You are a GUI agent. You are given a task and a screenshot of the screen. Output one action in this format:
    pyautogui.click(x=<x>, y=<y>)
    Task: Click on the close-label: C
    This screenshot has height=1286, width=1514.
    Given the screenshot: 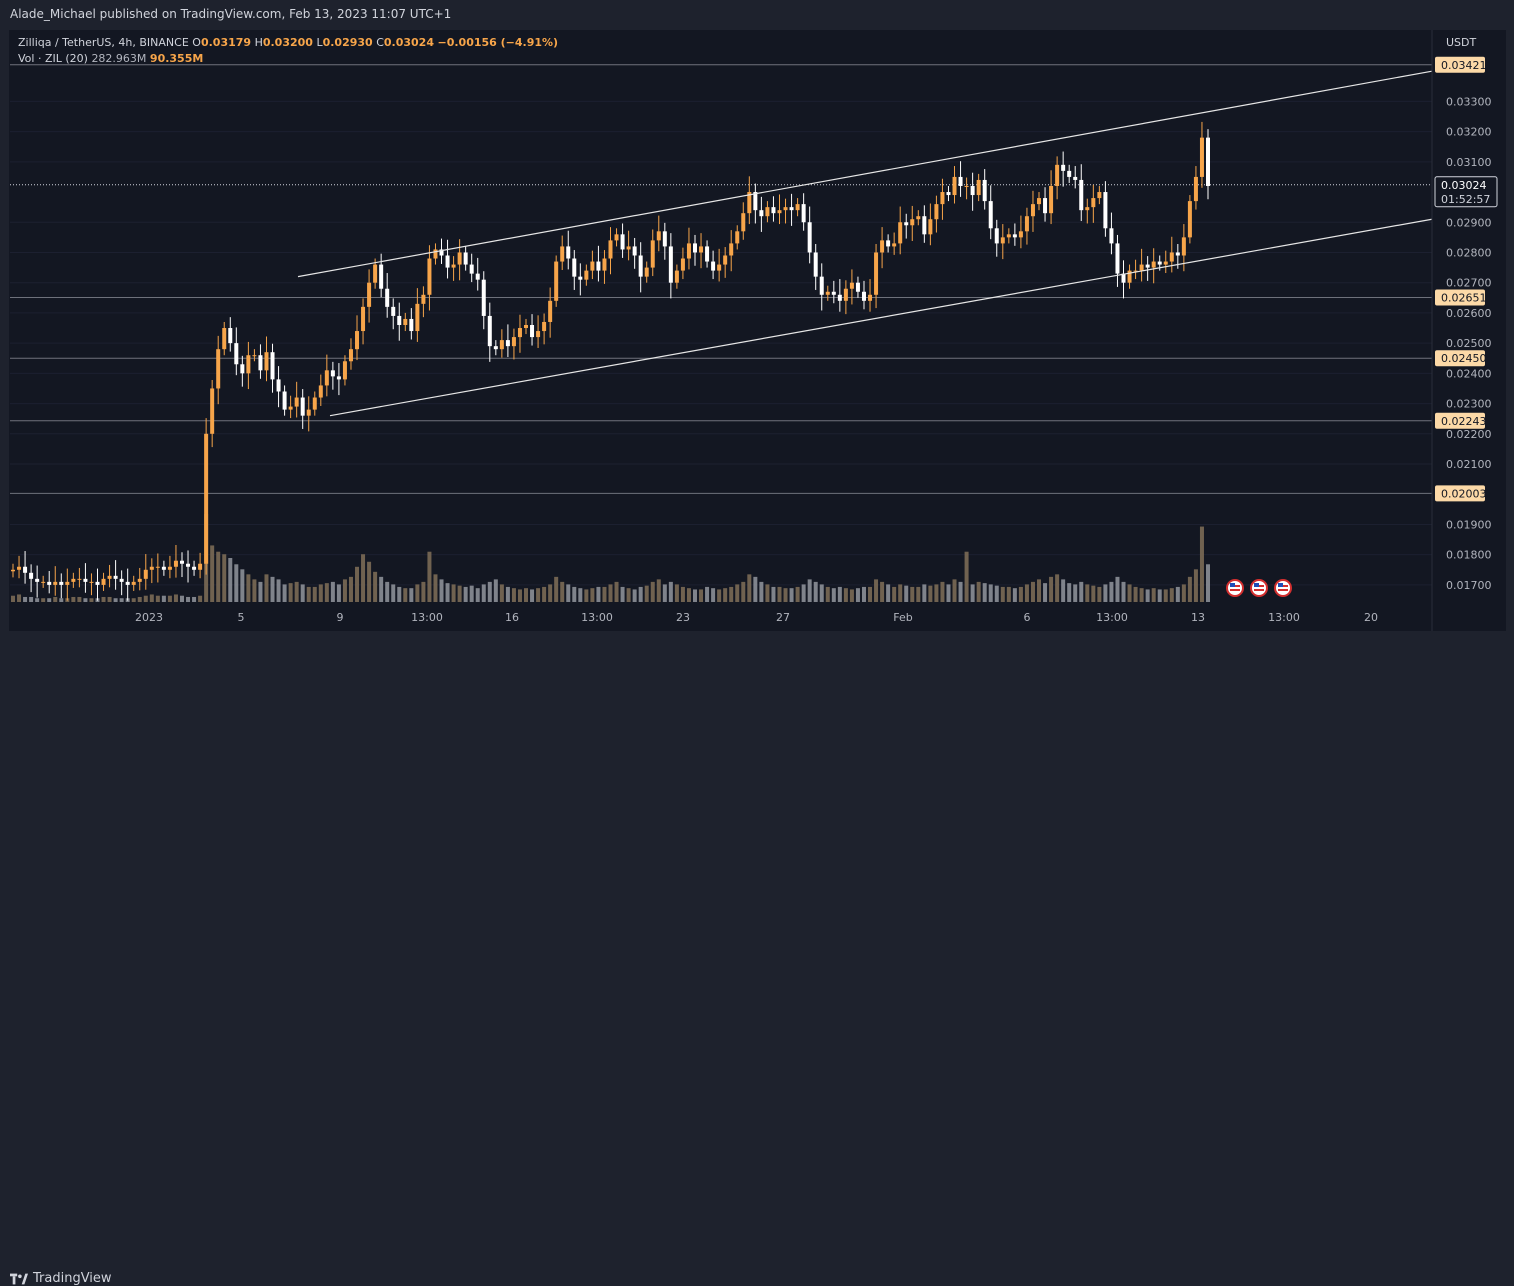 What is the action you would take?
    pyautogui.click(x=380, y=42)
    